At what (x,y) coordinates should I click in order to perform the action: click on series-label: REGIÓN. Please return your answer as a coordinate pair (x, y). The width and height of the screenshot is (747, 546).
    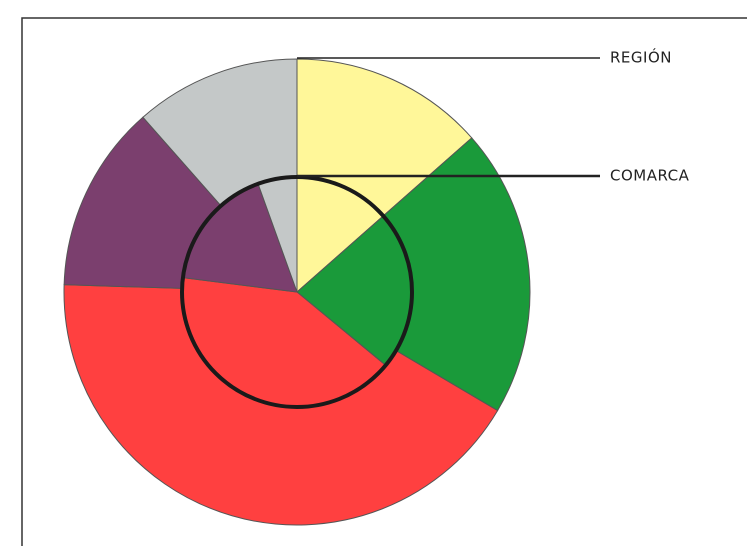
    Looking at the image, I should click on (641, 57).